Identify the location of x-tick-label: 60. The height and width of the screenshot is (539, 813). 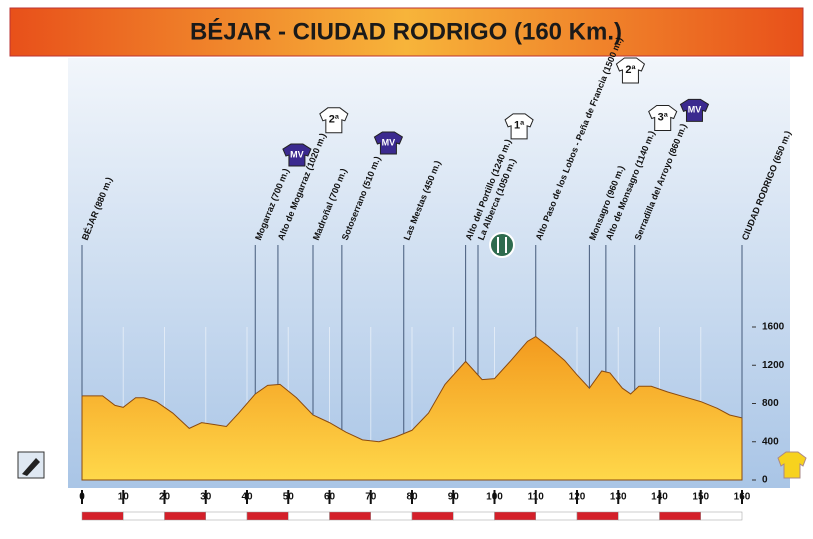
(330, 497).